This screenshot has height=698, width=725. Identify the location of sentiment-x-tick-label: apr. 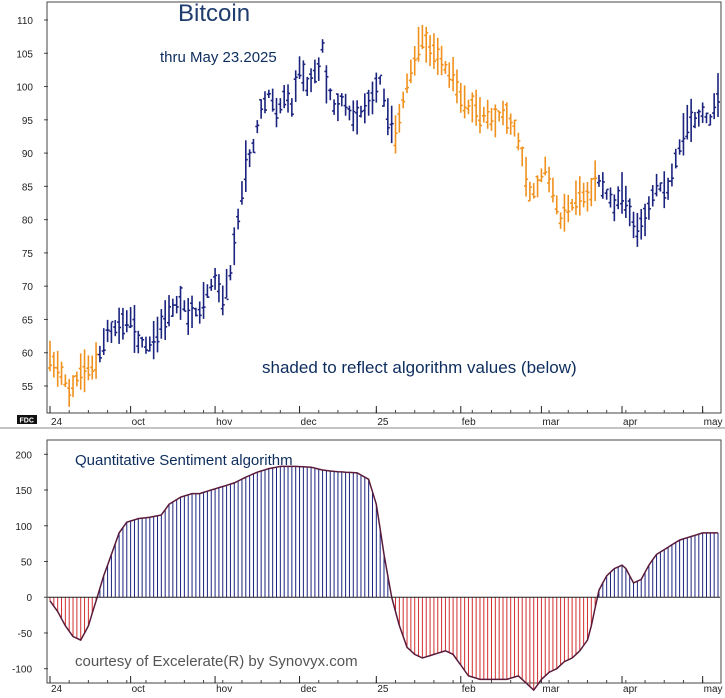
(630, 689).